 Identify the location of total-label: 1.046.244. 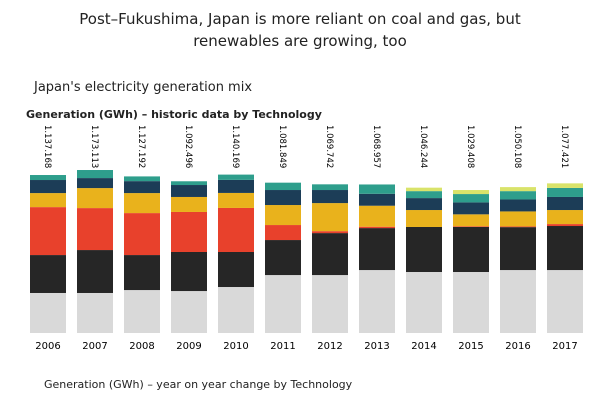
(423, 146).